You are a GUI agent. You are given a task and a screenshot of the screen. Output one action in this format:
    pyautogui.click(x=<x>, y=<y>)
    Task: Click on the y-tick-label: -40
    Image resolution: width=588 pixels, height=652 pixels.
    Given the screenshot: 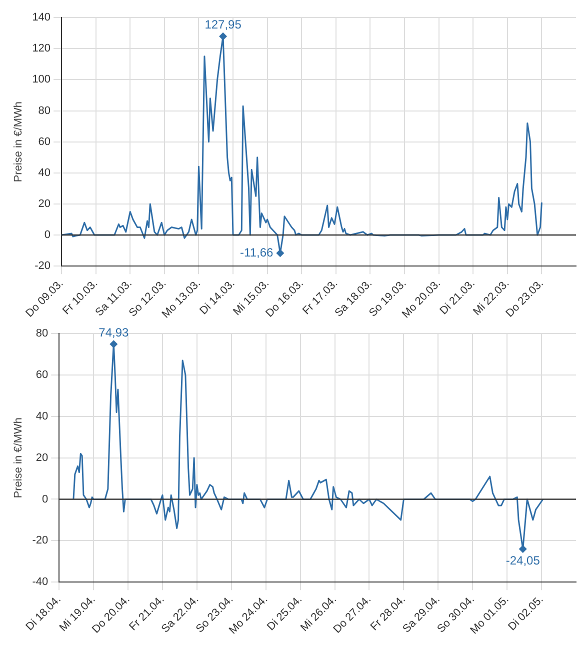 What is the action you would take?
    pyautogui.click(x=40, y=582)
    